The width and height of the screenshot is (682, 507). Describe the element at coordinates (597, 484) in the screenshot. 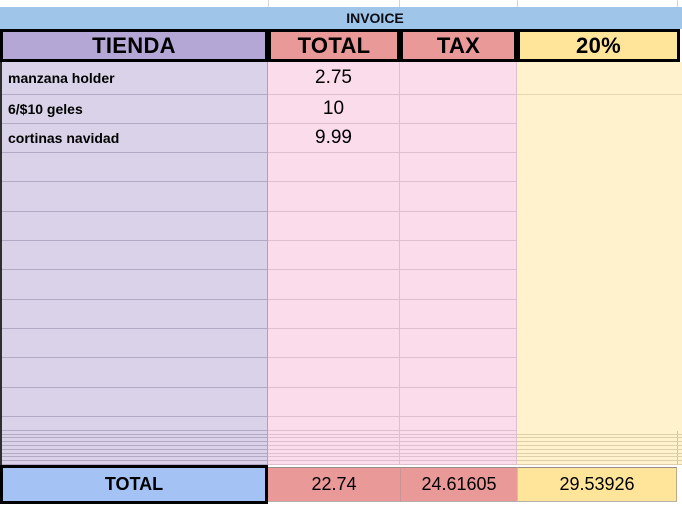

I see `totals-20pct-cell: 29.53926` at that location.